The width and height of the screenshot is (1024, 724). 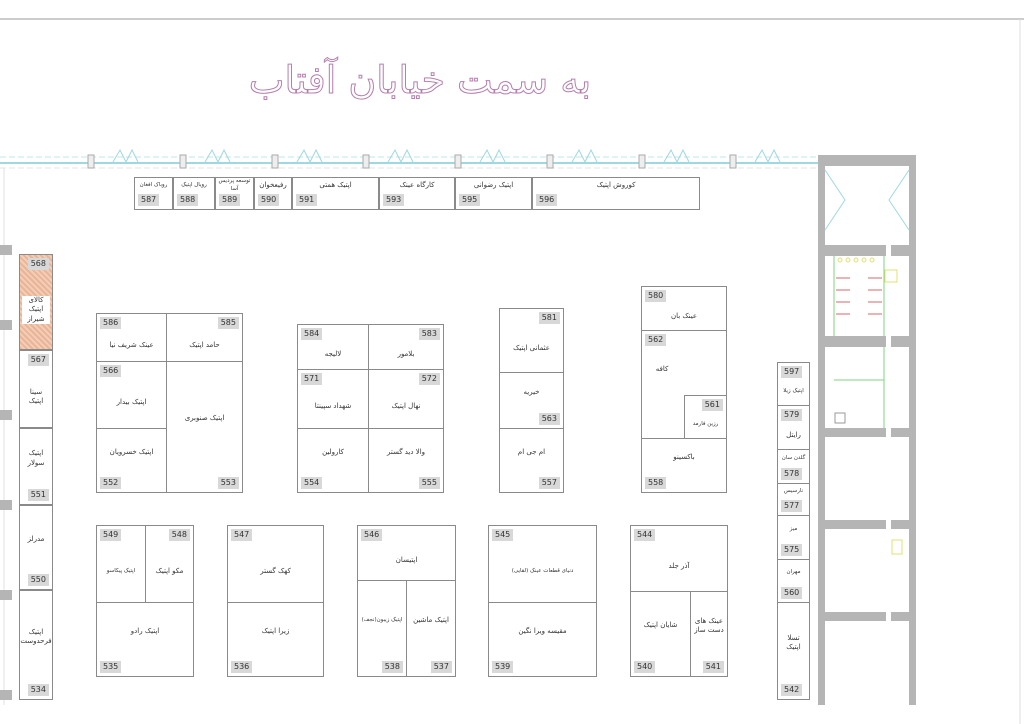 What do you see at coordinates (36, 302) in the screenshot?
I see `booth-568: کالای اپتیک شیراز 568` at bounding box center [36, 302].